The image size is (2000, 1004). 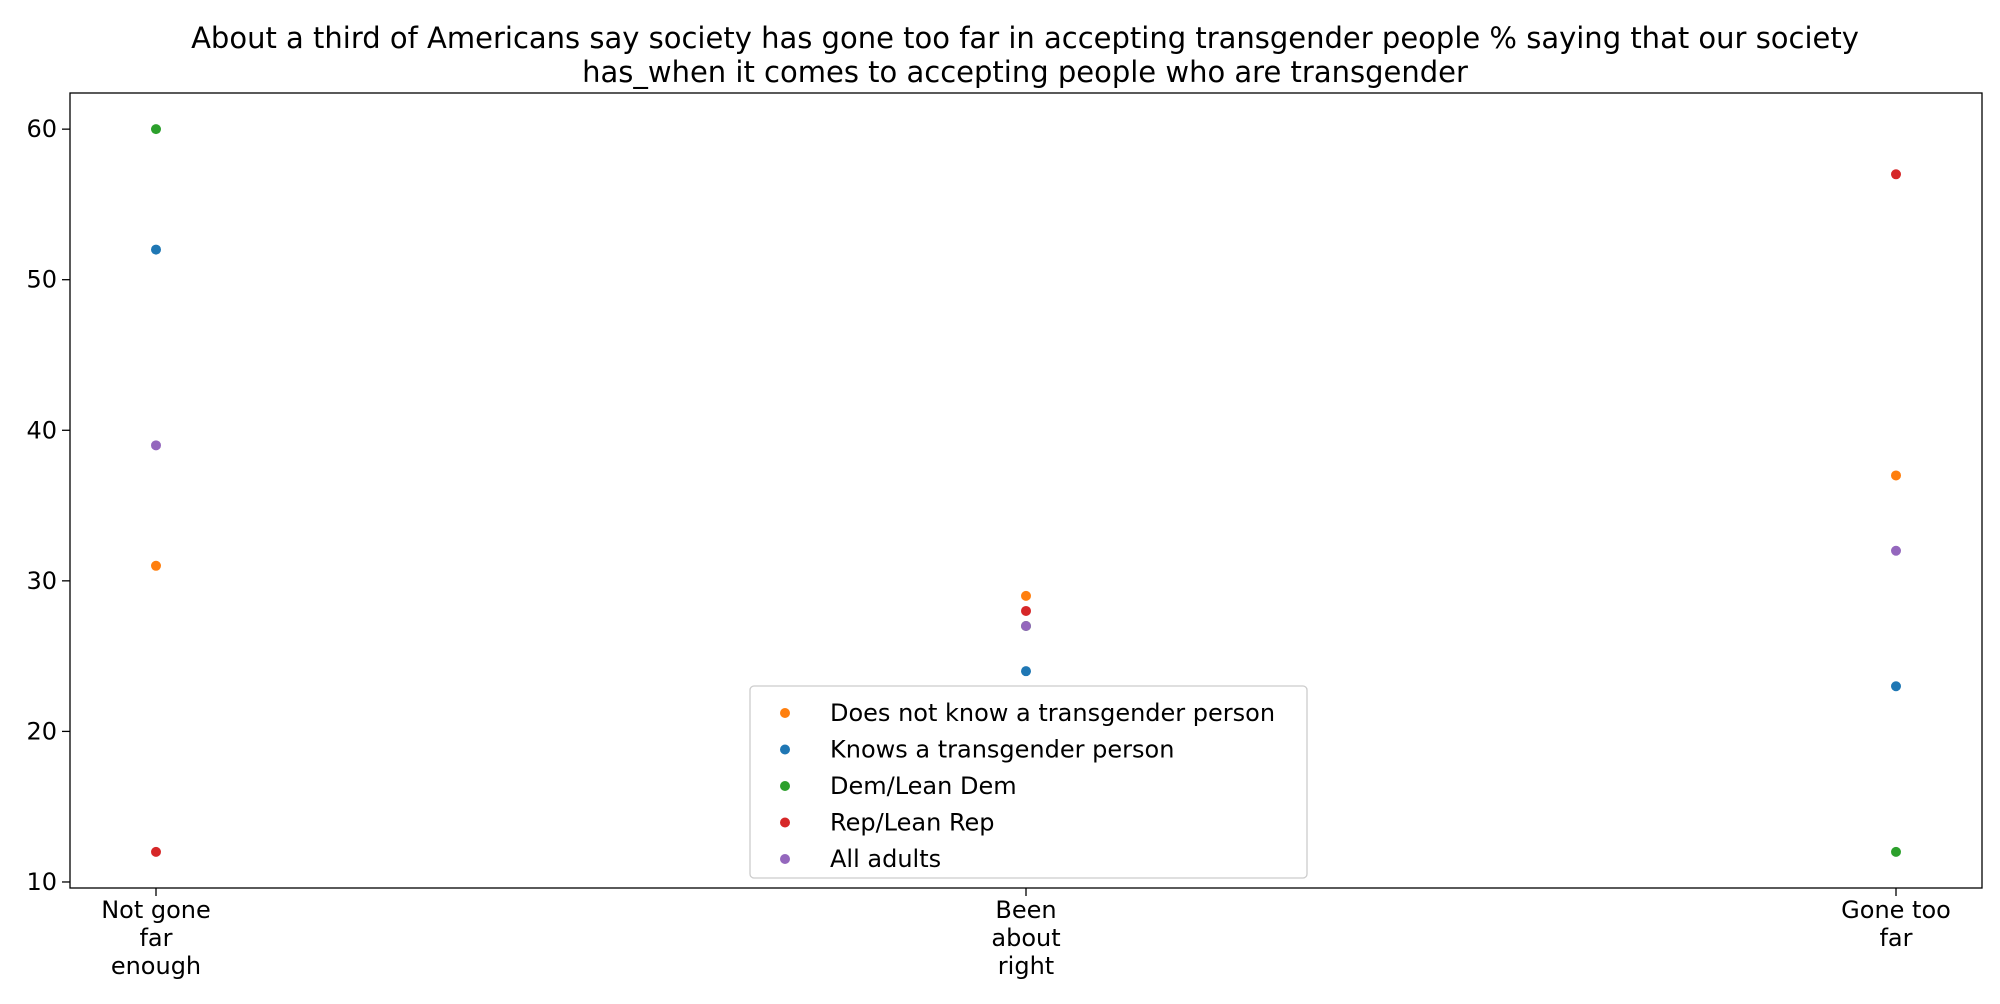 What do you see at coordinates (41, 129) in the screenshot?
I see `y-tick-label: 60` at bounding box center [41, 129].